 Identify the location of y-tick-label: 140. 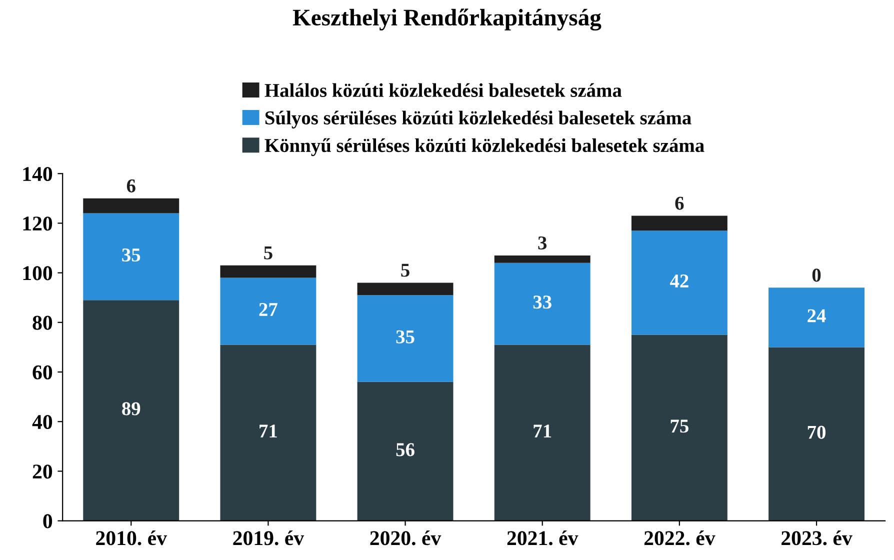
(37, 174).